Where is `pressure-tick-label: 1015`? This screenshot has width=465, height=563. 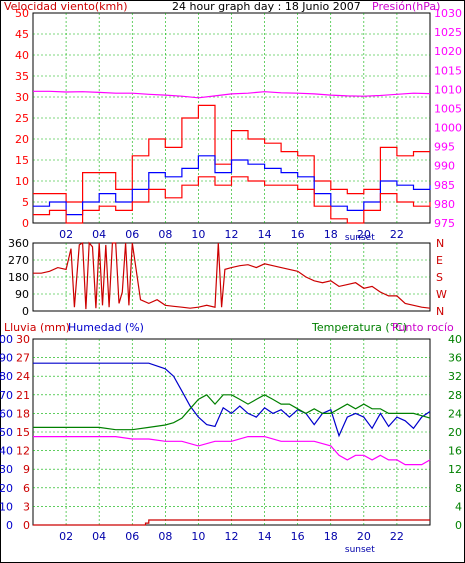
pressure-tick-label: 1015 is located at coordinates (448, 70).